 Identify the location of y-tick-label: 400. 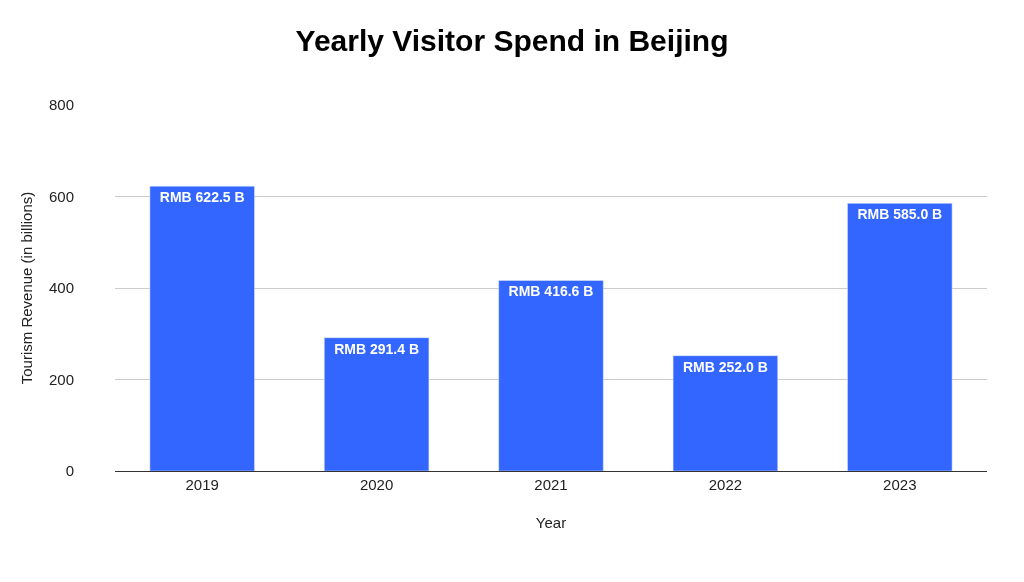
(61, 288).